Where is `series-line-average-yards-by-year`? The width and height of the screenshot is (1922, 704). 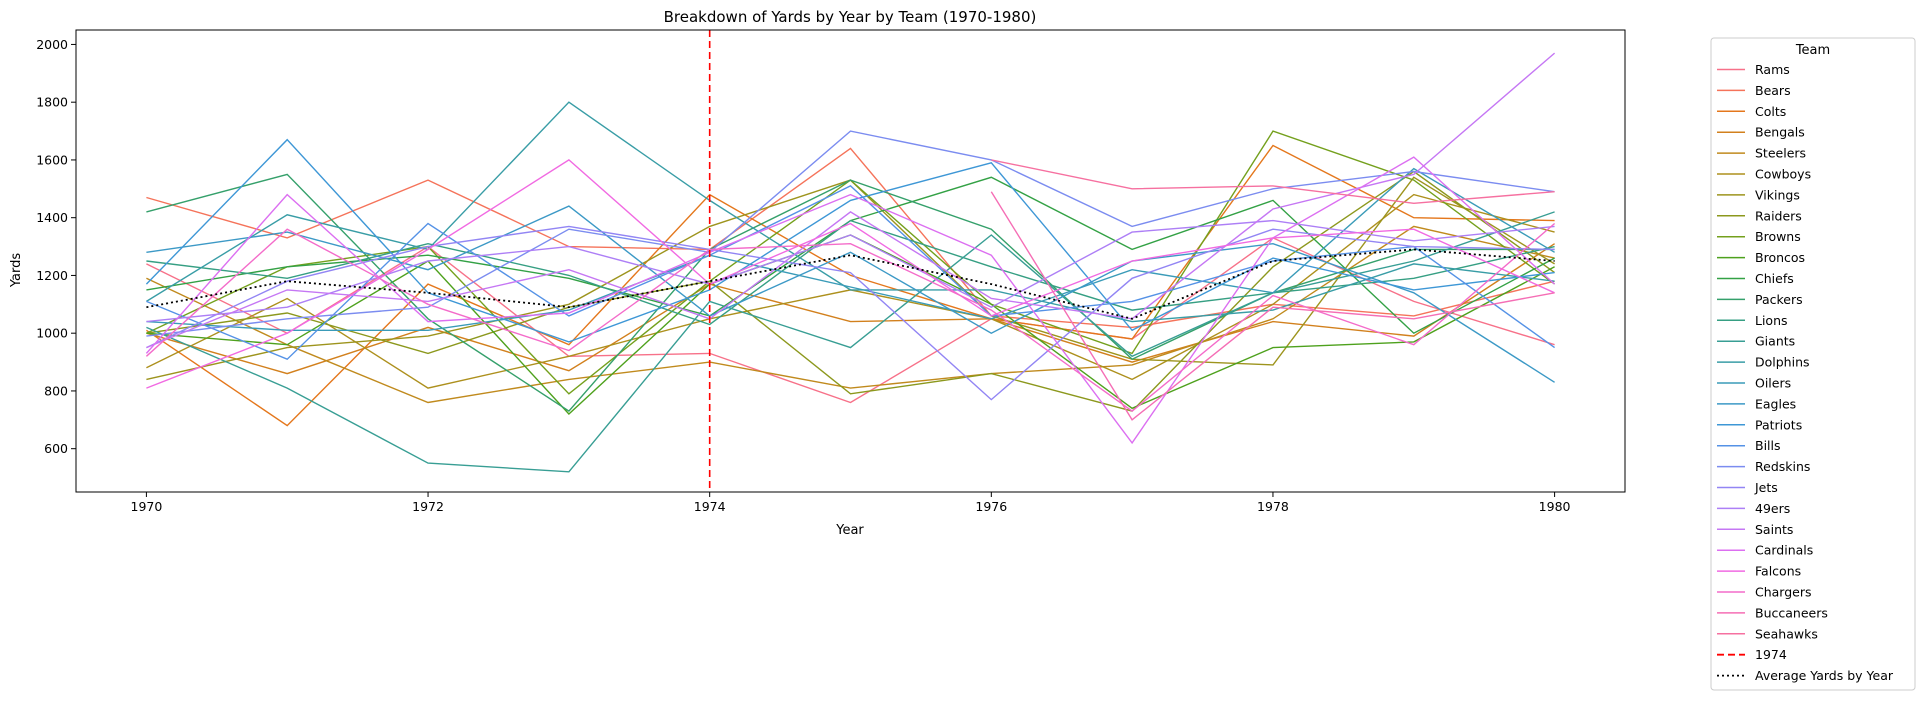 series-line-average-yards-by-year is located at coordinates (850, 284).